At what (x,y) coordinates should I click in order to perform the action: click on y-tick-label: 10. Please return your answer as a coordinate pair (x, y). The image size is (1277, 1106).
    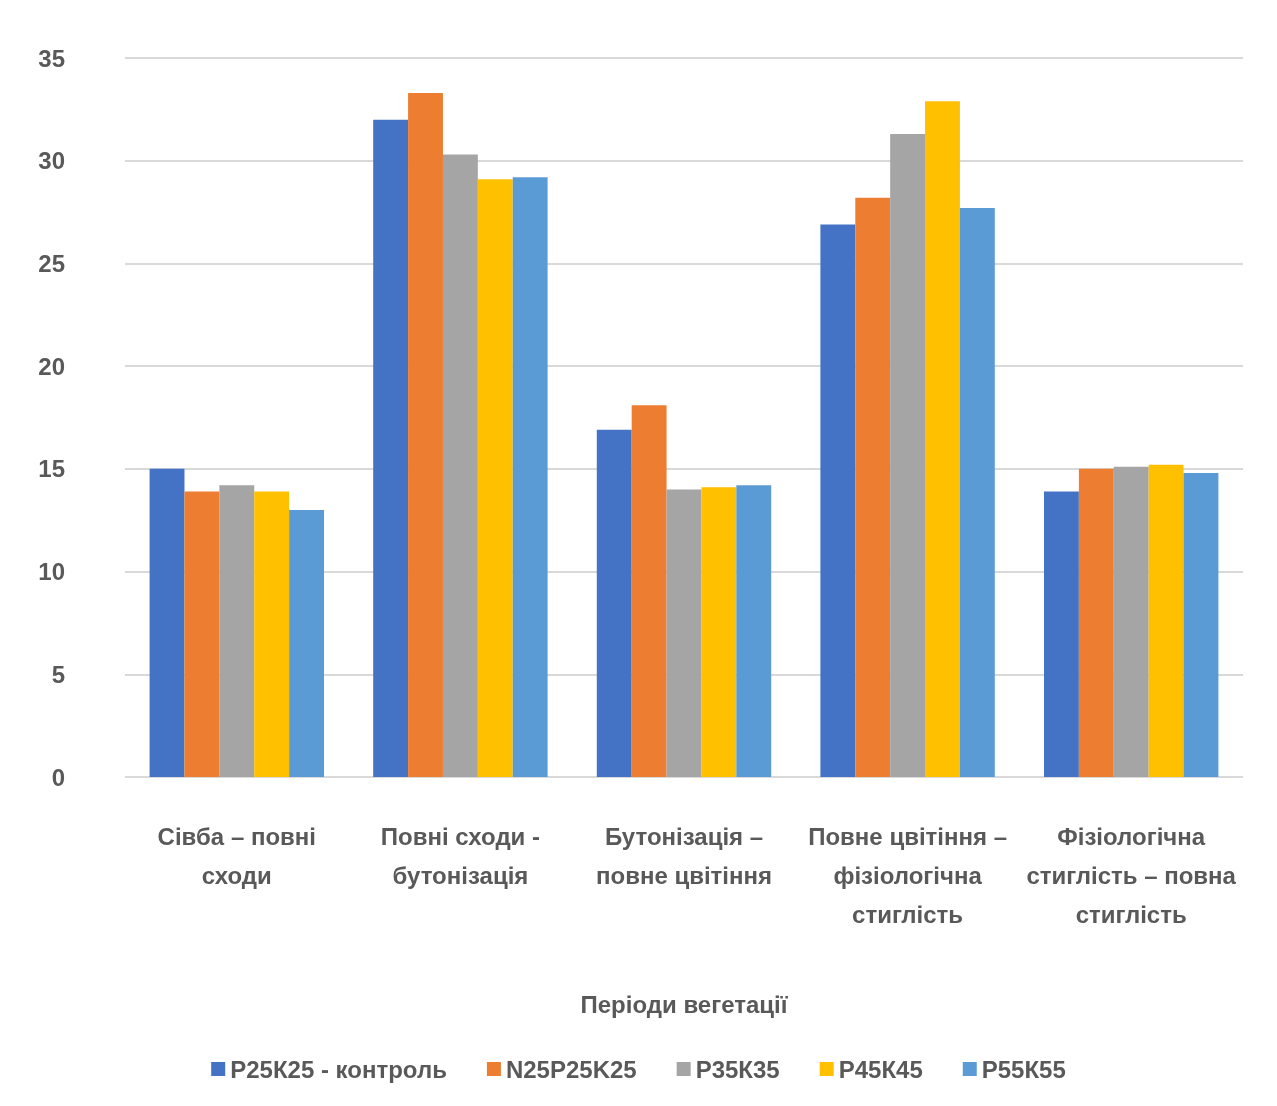
    Looking at the image, I should click on (51, 572).